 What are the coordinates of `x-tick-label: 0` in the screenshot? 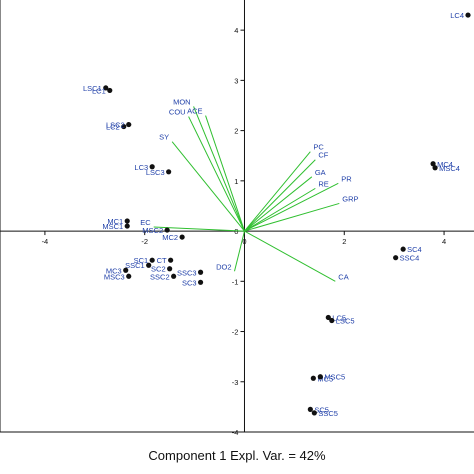 It's located at (244, 241).